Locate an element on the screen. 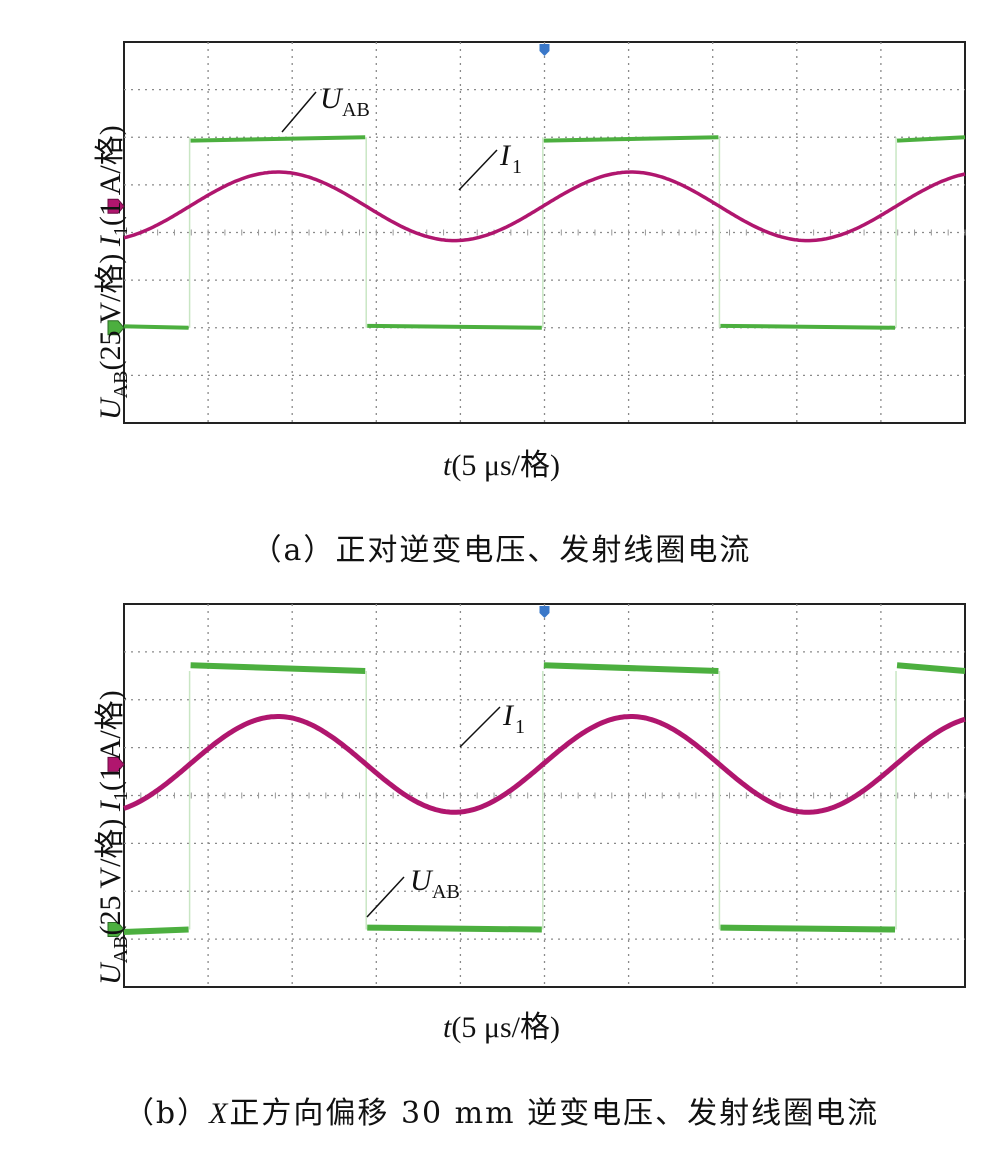 The width and height of the screenshot is (1003, 1163). y-axis-label-b: UAB(25 V/格) I1(1 A/格) is located at coordinates (113, 837).